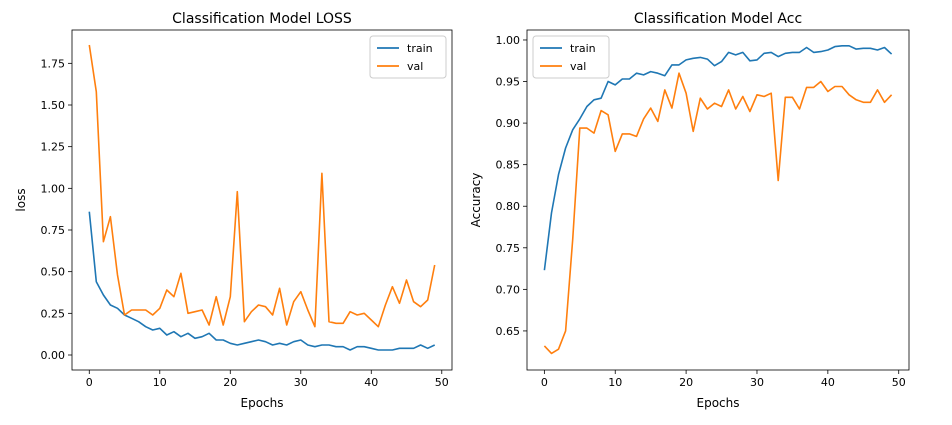 The width and height of the screenshot is (952, 425). What do you see at coordinates (718, 19) in the screenshot?
I see `chart-title: Classification Model Acc` at bounding box center [718, 19].